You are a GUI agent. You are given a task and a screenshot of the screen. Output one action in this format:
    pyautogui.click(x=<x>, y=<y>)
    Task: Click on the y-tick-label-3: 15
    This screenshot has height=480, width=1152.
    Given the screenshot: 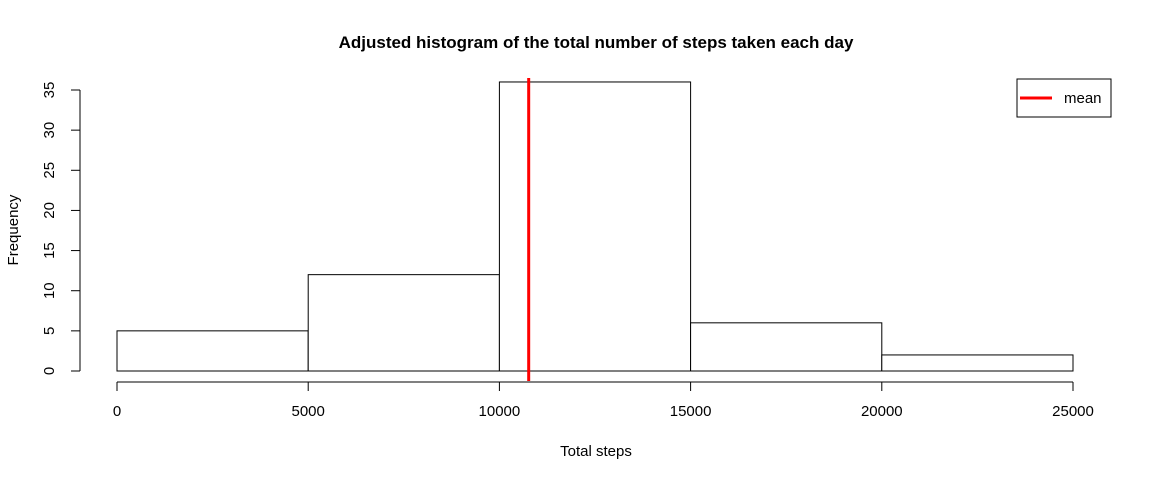 What is the action you would take?
    pyautogui.click(x=49, y=250)
    